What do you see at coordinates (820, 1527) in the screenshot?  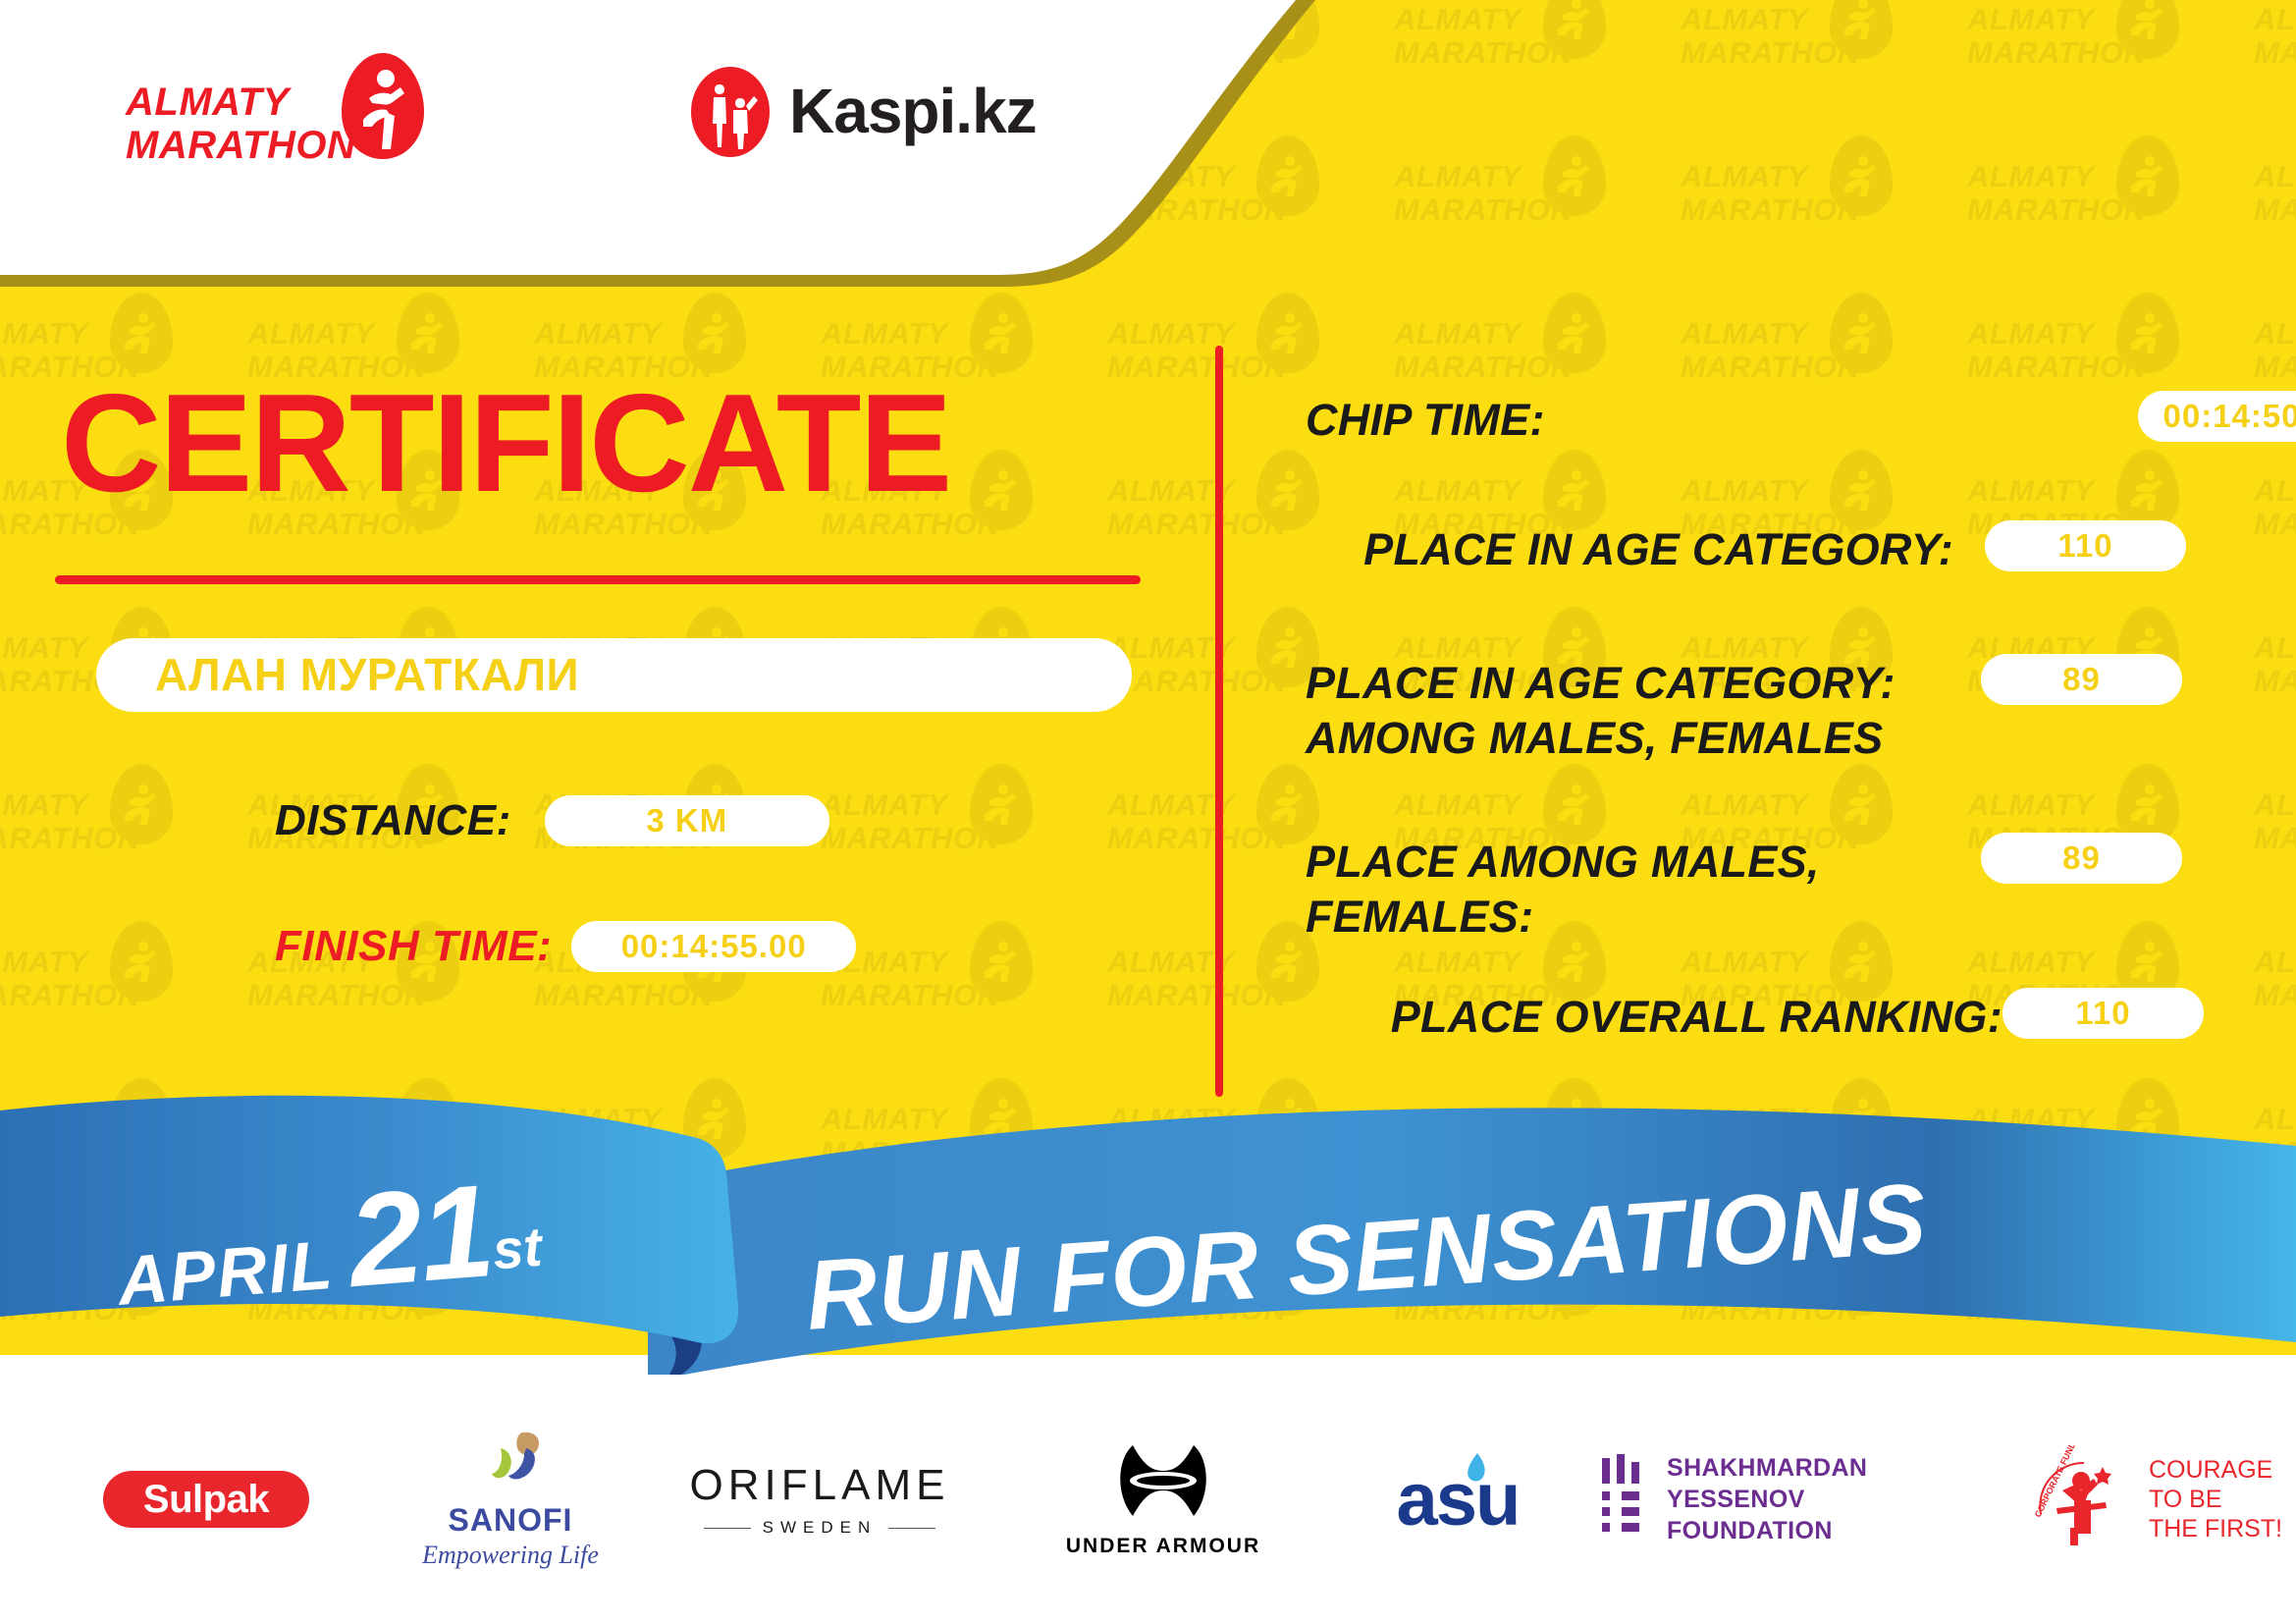 I see `oriflame-country: SWEDEN` at bounding box center [820, 1527].